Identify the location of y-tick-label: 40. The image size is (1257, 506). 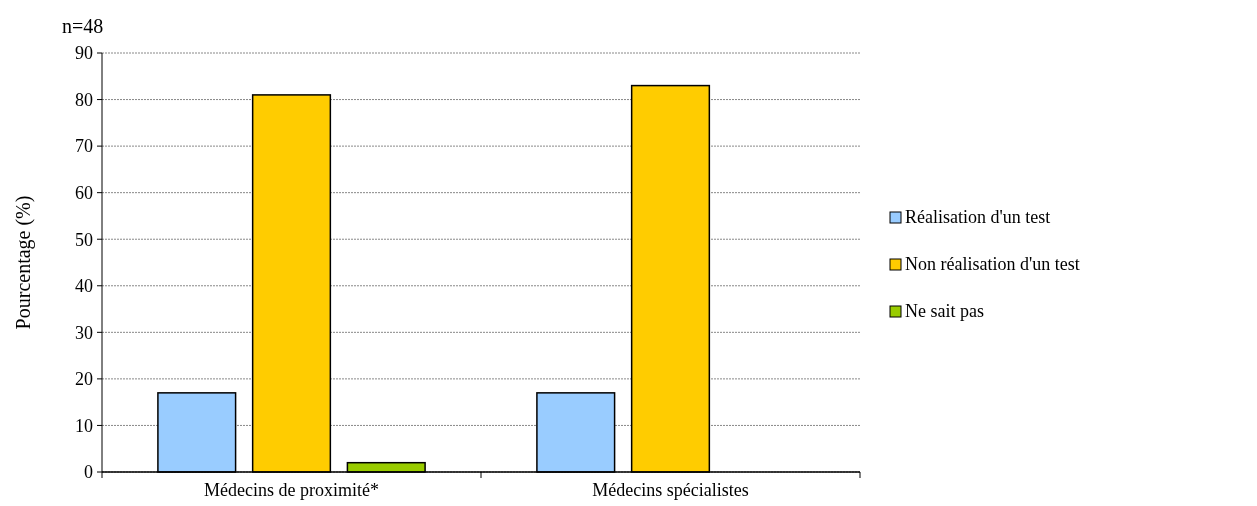
(84, 286).